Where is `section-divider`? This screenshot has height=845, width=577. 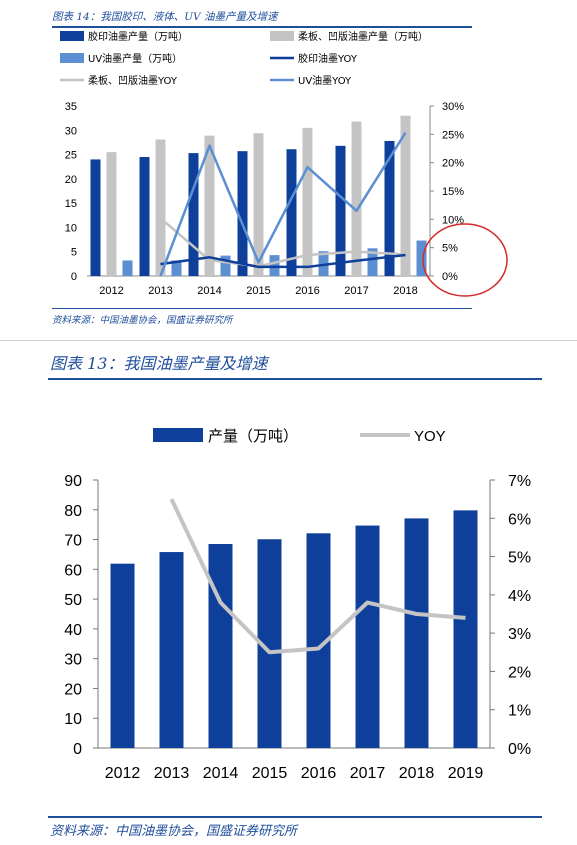
section-divider is located at coordinates (288, 340).